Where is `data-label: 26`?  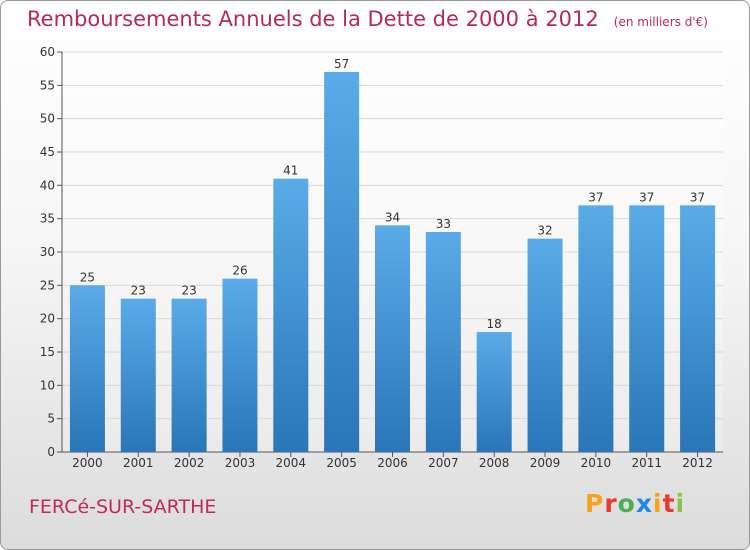
data-label: 26 is located at coordinates (239, 271).